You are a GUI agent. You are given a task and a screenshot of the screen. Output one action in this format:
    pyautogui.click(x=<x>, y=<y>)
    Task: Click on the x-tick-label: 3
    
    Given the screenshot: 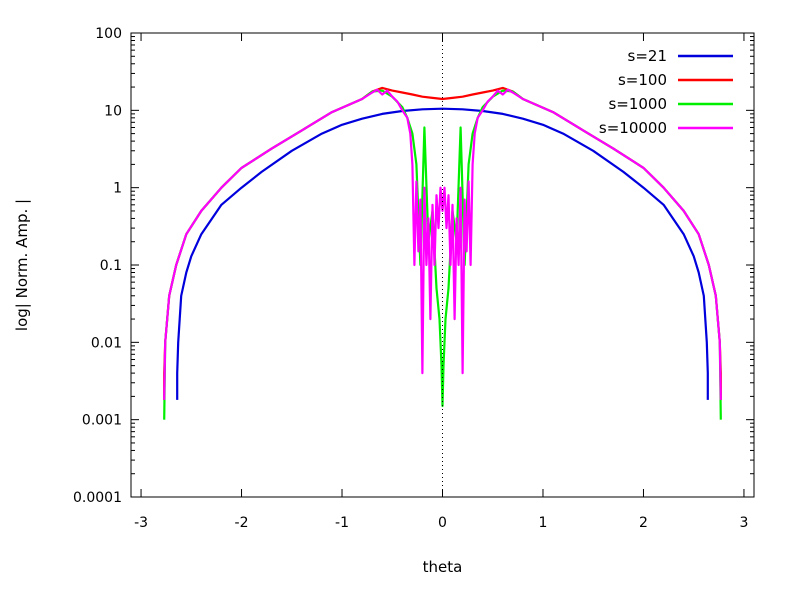 What is the action you would take?
    pyautogui.click(x=743, y=523)
    